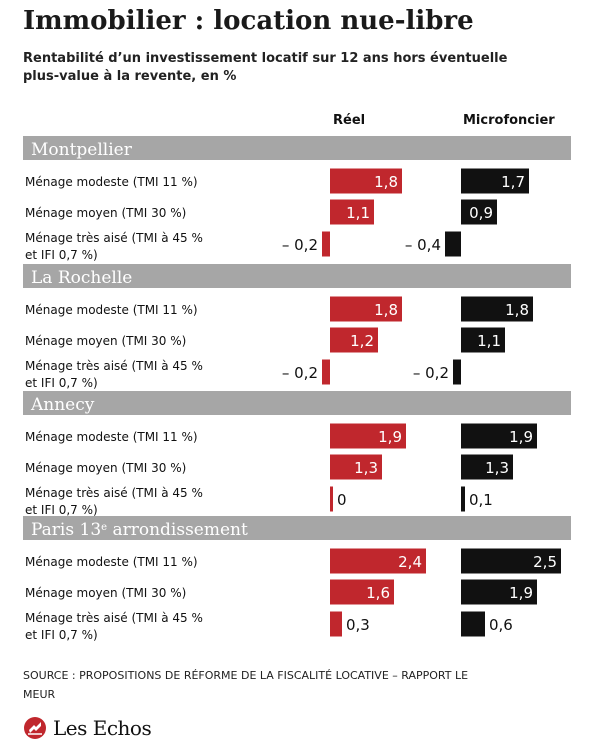 The width and height of the screenshot is (590, 753). Describe the element at coordinates (35, 728) in the screenshot. I see `les-echos-emblem-icon` at that location.